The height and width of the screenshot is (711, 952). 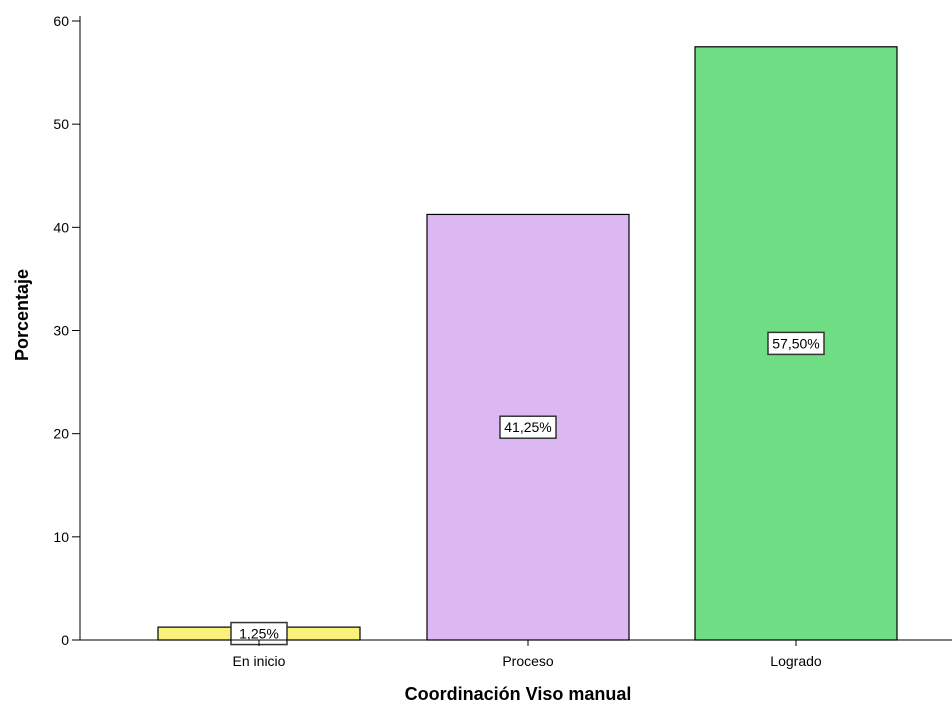 I want to click on y-axis-title: Porcentaje, so click(x=22, y=315).